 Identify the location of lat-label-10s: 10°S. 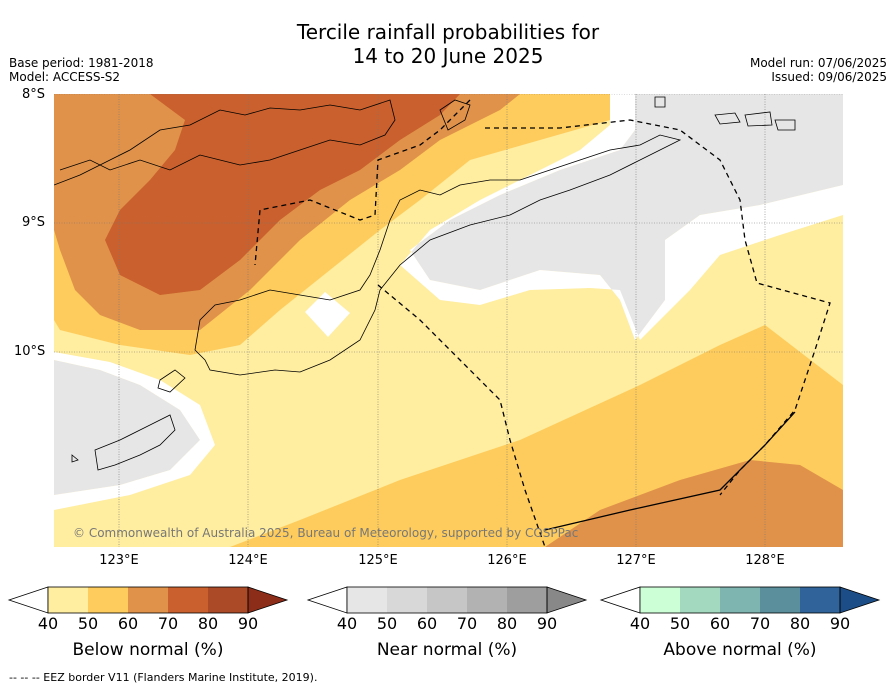
(30, 351).